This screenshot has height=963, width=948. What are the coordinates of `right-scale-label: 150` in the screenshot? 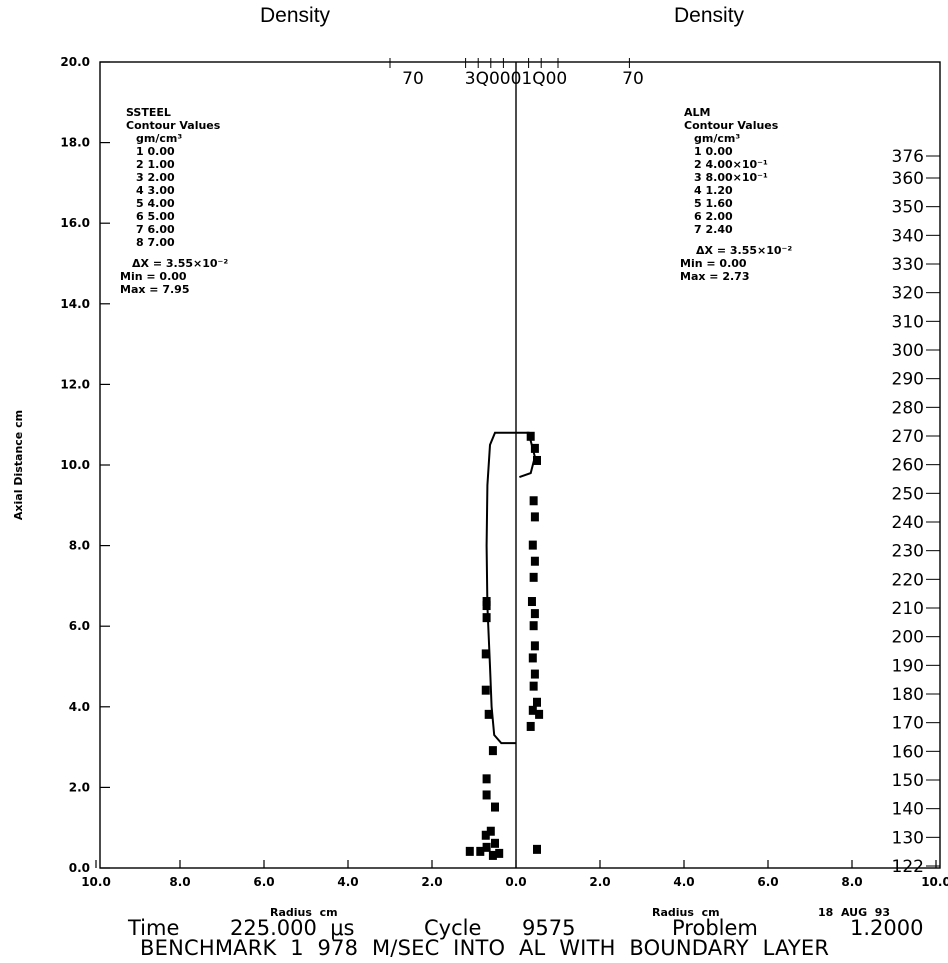 It's located at (908, 781).